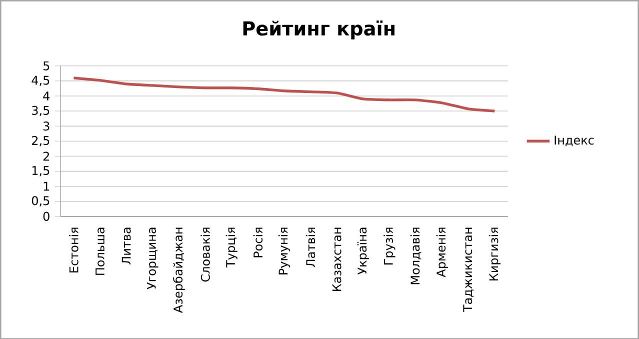 This screenshot has height=339, width=639. Describe the element at coordinates (258, 242) in the screenshot. I see `x-tick-label: Росія` at that location.